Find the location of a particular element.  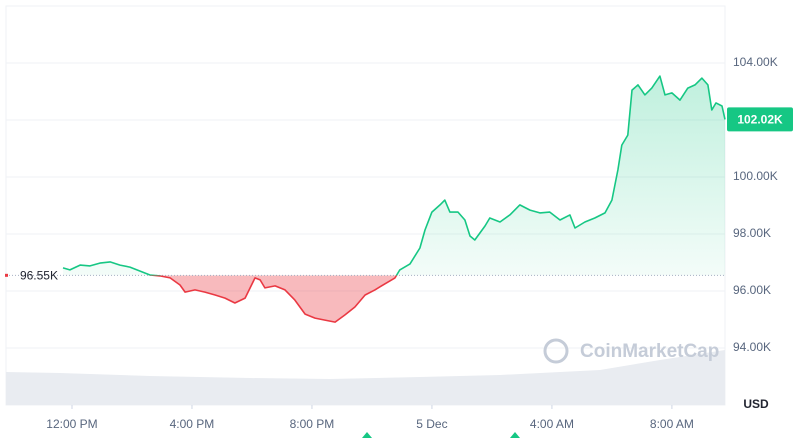

event-marker is located at coordinates (441, 435).